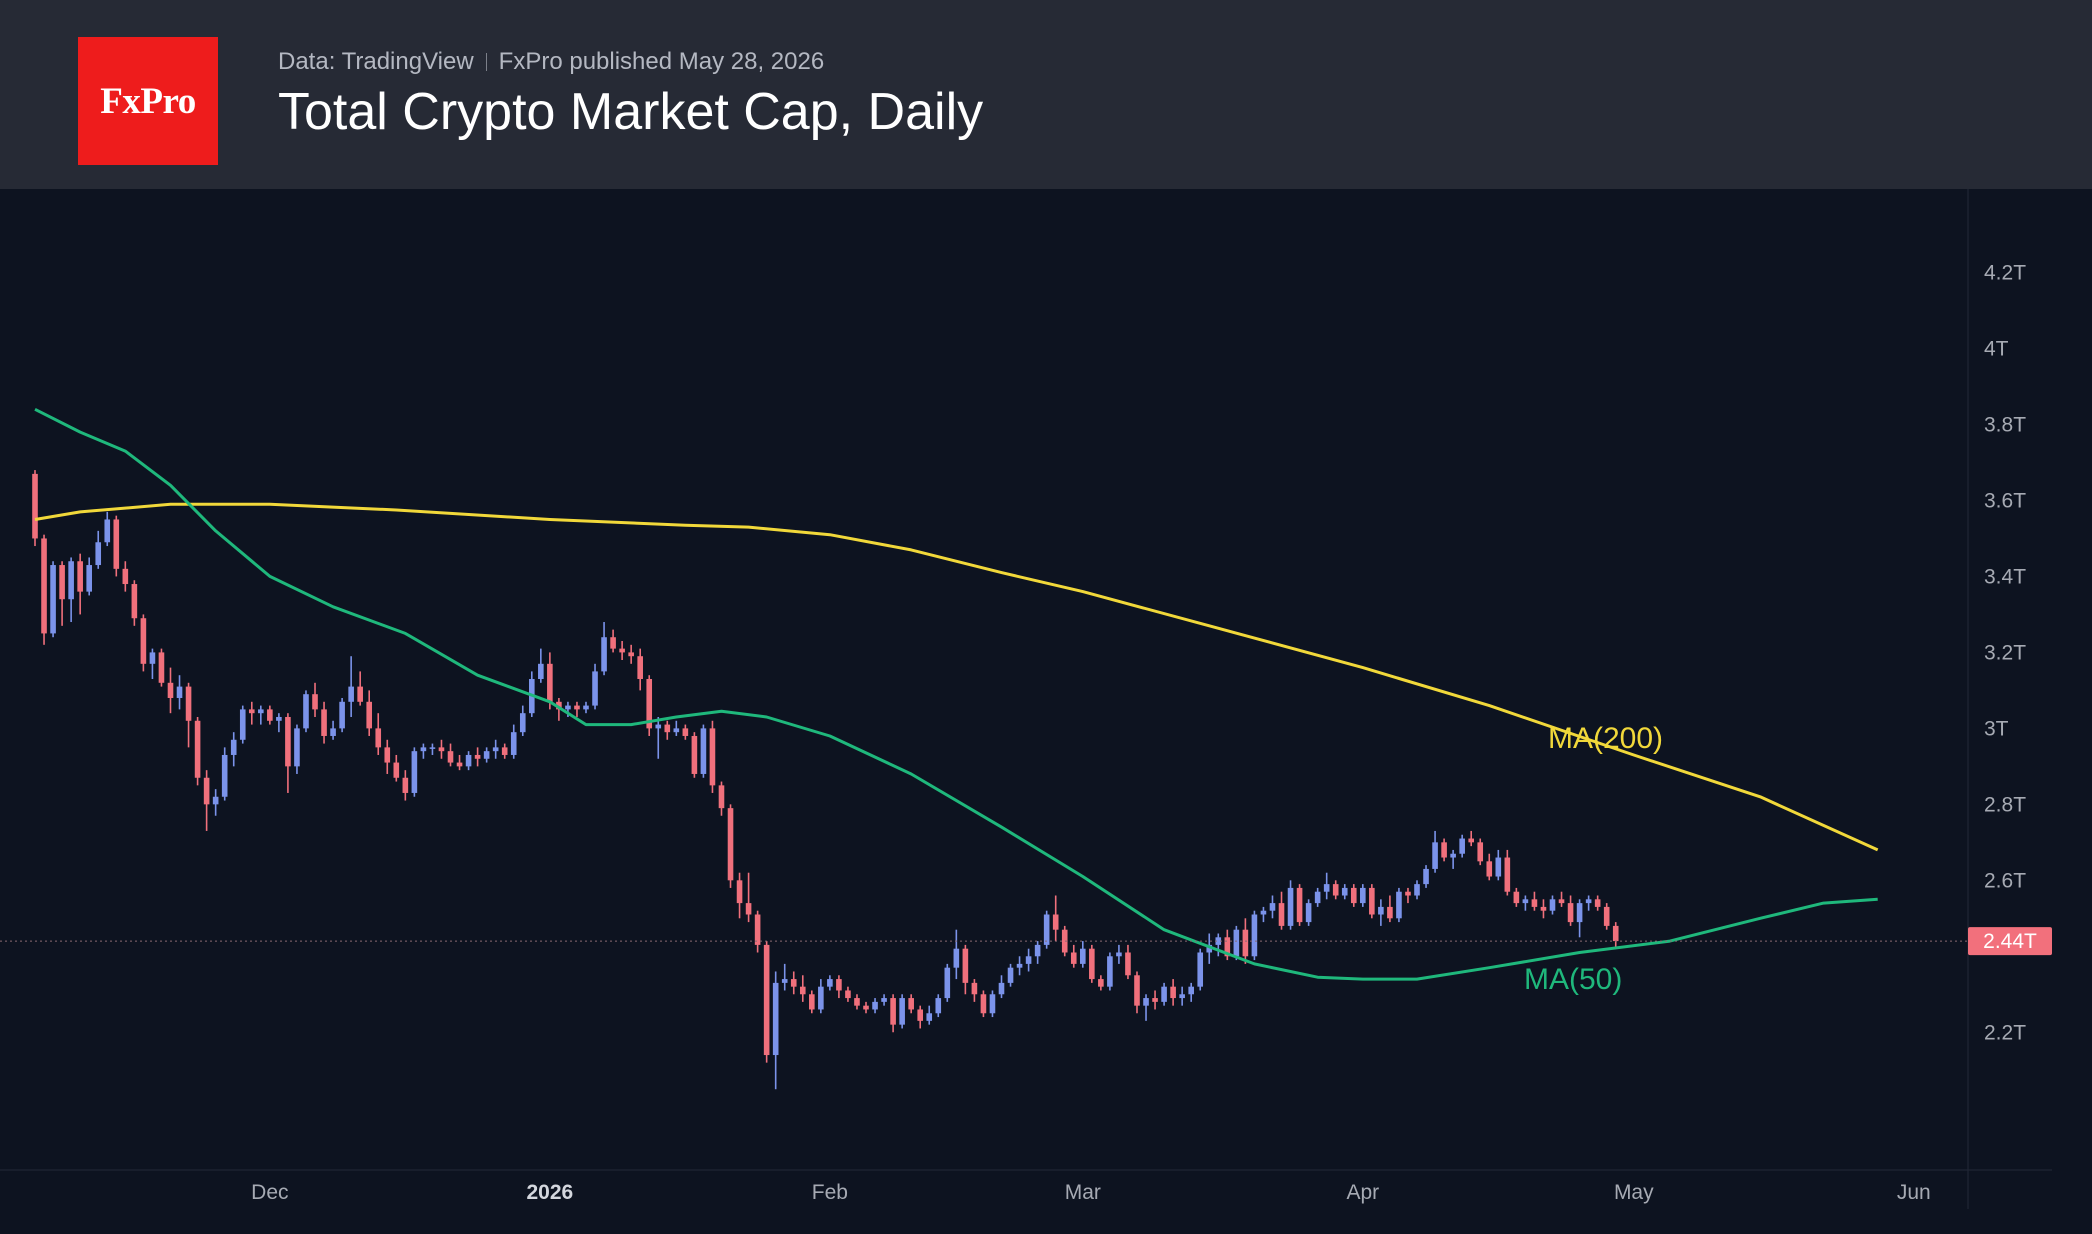  I want to click on x-tick-label: Apr, so click(1362, 1192).